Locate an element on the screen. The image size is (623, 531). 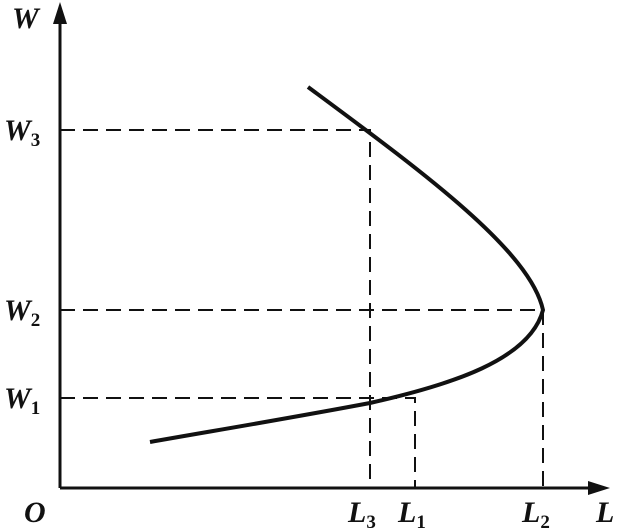
y-arrow is located at coordinates (60, 13).